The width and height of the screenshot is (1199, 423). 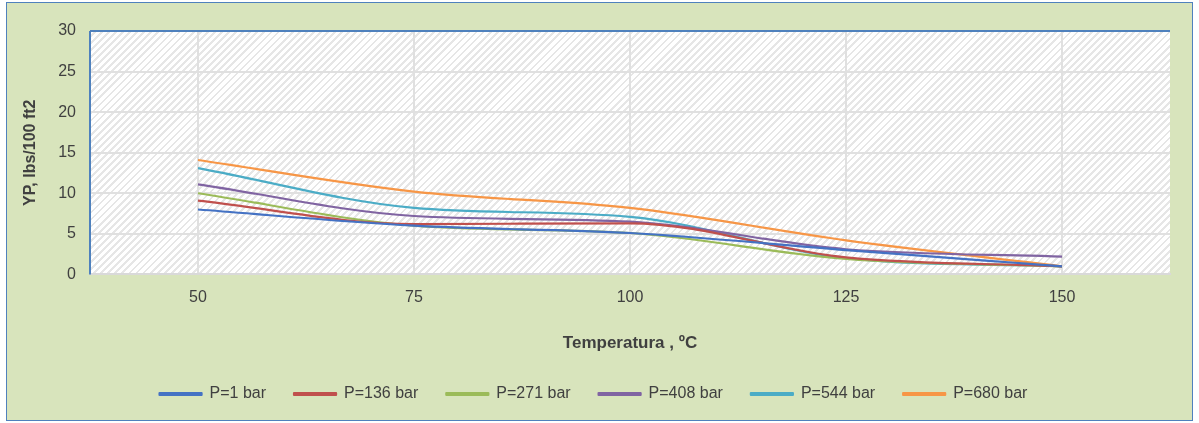 I want to click on y-tick-label: 30, so click(x=67, y=30).